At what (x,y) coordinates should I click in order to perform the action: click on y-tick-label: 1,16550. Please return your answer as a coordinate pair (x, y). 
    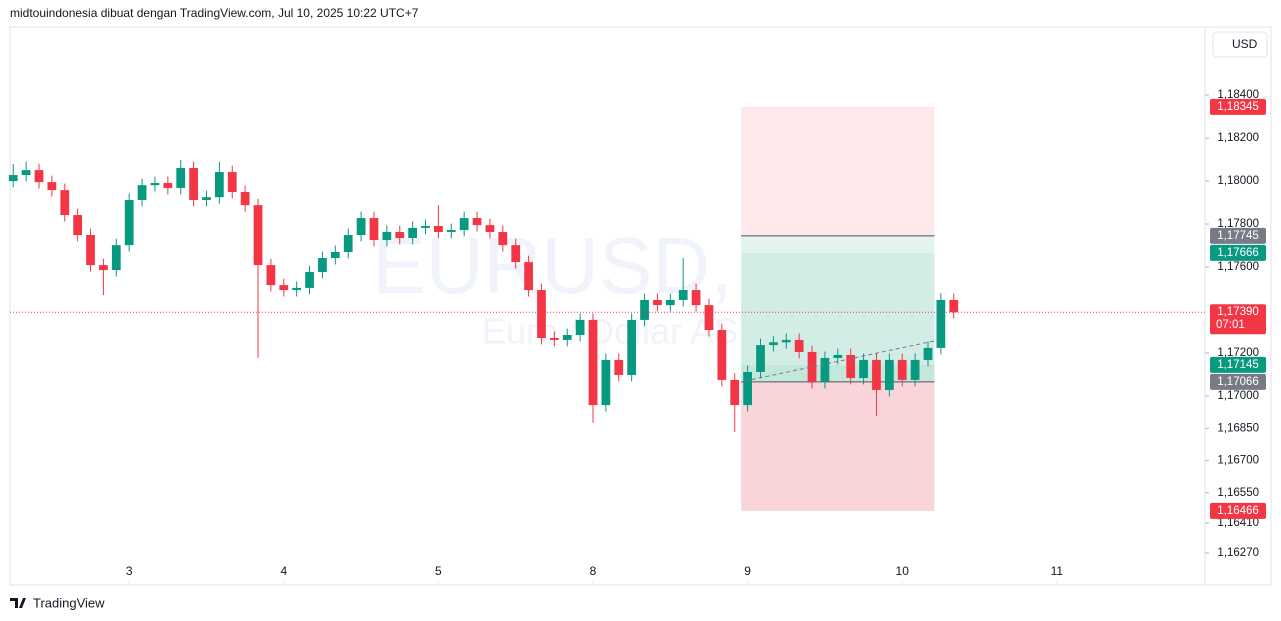
    Looking at the image, I should click on (1238, 493).